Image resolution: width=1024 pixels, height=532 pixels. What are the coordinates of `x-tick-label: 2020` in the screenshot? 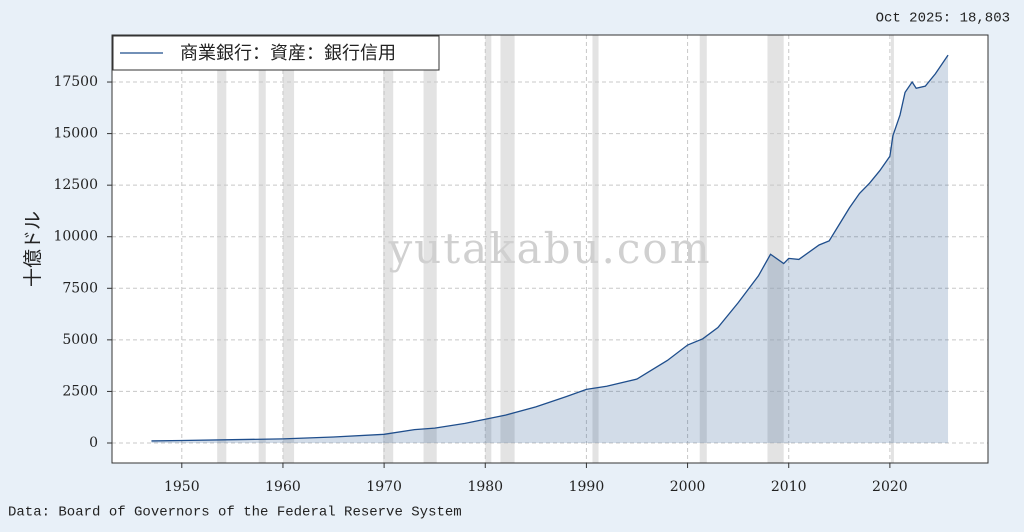 It's located at (890, 487).